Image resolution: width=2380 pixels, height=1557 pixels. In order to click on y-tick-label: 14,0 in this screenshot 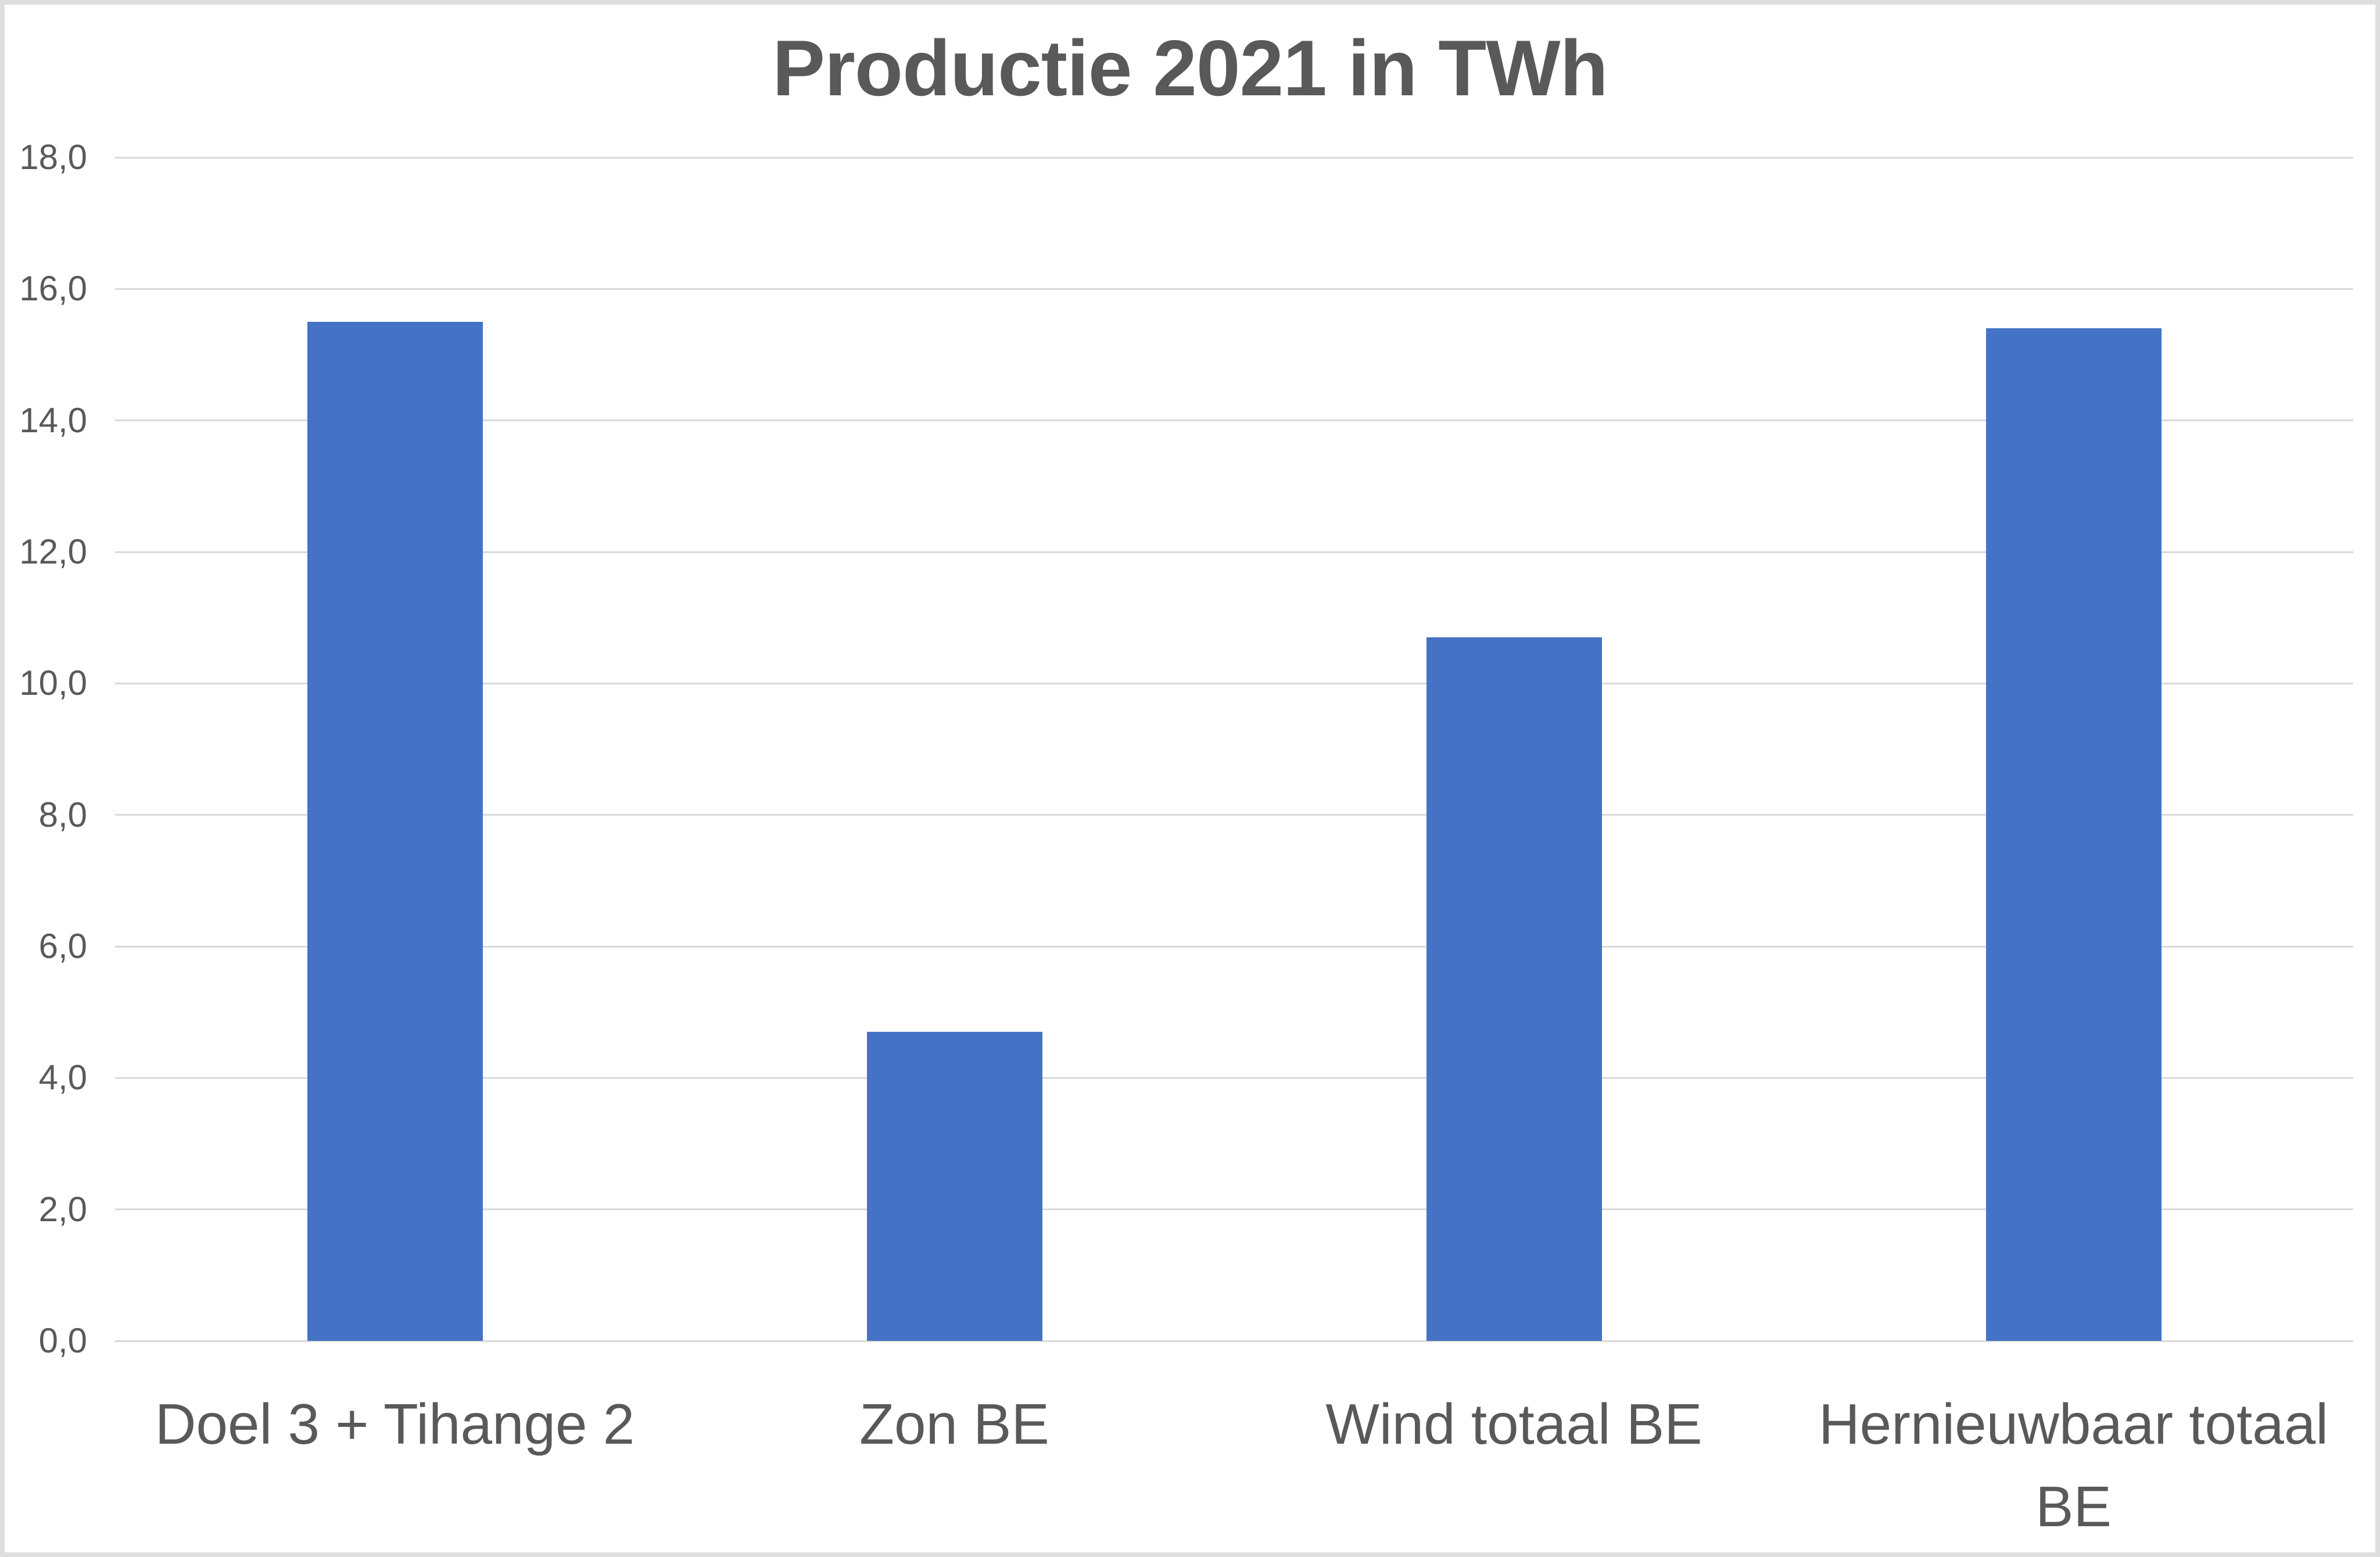, I will do `click(53, 420)`.